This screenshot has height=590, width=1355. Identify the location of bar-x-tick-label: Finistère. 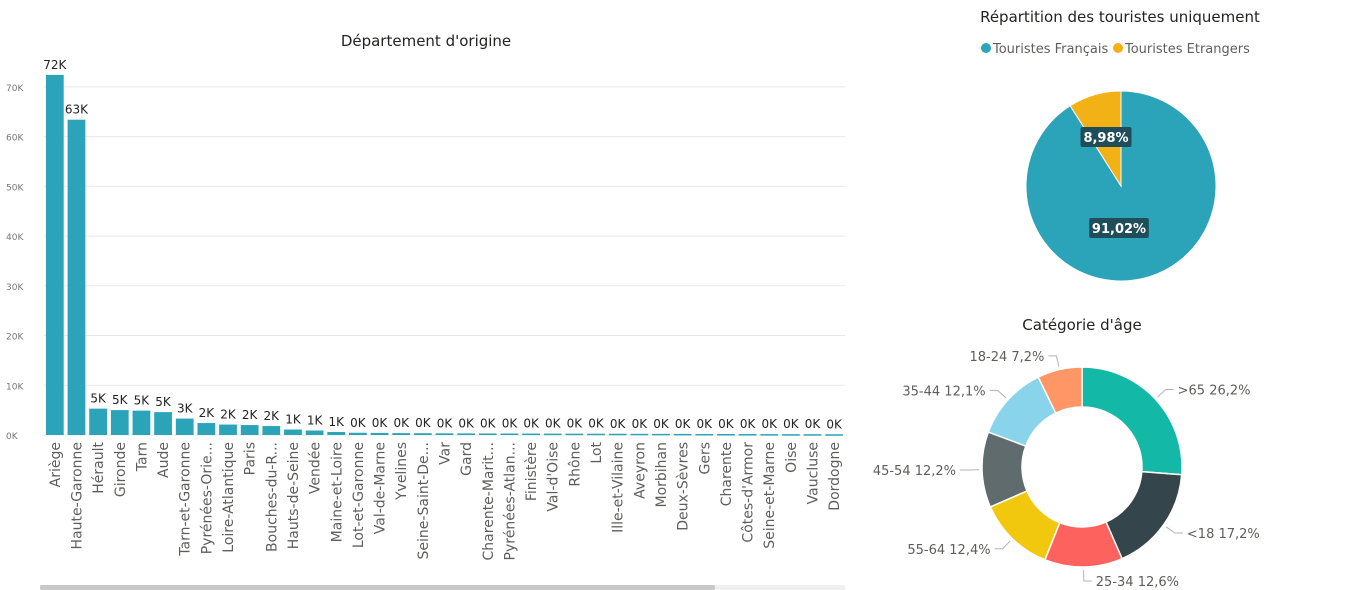
(532, 471).